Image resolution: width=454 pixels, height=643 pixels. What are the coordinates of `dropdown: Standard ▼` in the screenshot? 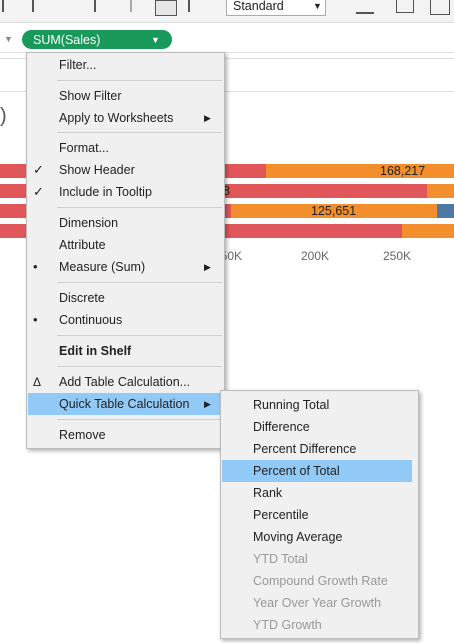 It's located at (276, 8).